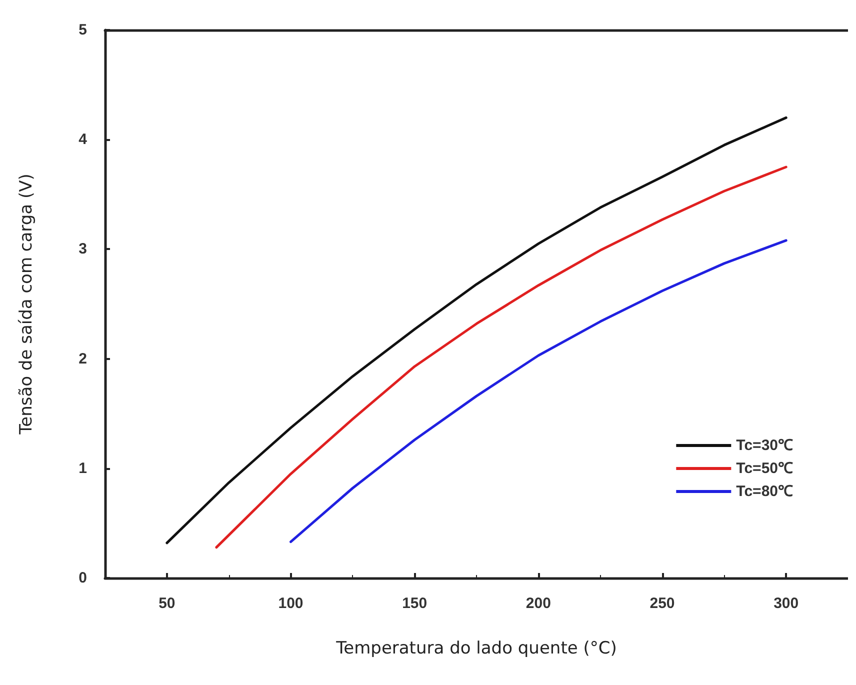  What do you see at coordinates (765, 491) in the screenshot?
I see `legend-label: Tc=80℃` at bounding box center [765, 491].